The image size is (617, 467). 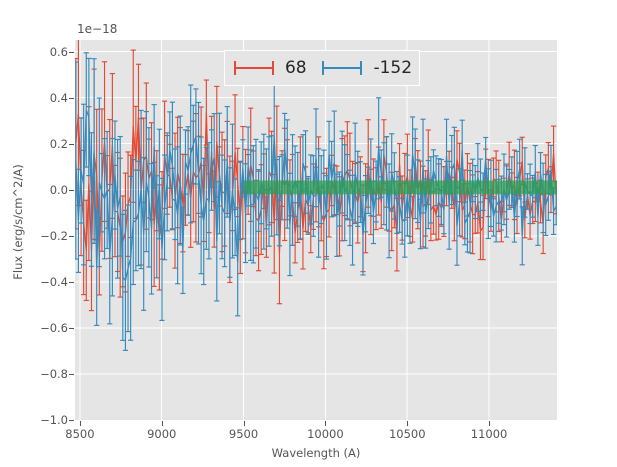 I want to click on y-tick-label: 0.4, so click(x=58, y=97).